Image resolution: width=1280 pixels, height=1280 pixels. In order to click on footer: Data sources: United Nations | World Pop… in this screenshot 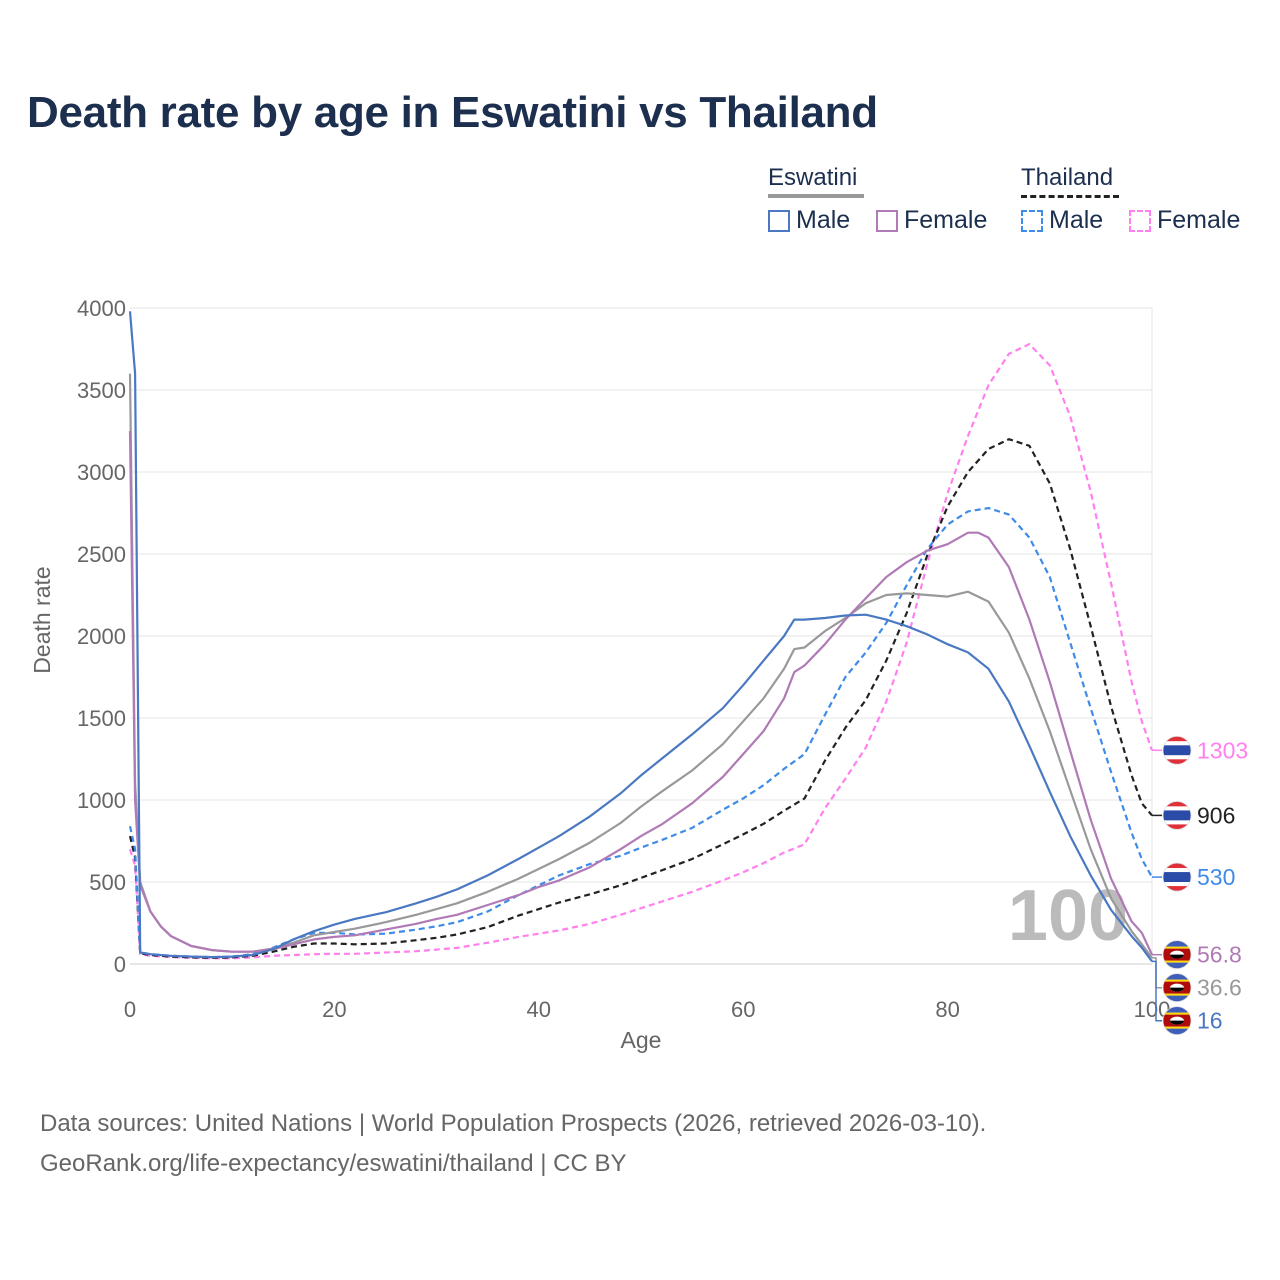, I will do `click(513, 1144)`.